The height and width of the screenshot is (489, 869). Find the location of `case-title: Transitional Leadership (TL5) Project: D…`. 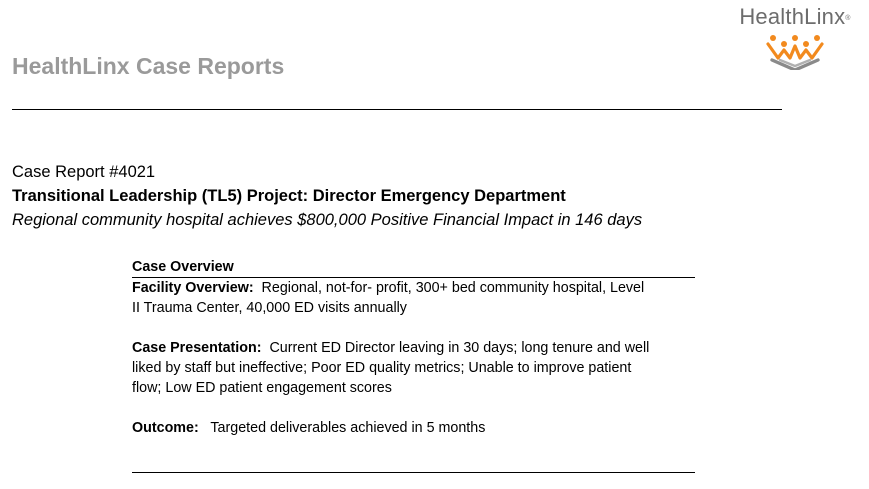

case-title: Transitional Leadership (TL5) Project: D… is located at coordinates (289, 196).